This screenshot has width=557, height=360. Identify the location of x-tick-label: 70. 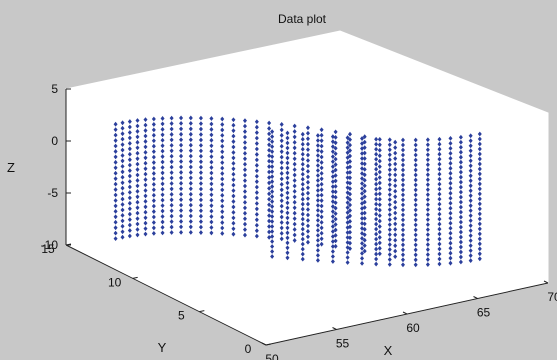
(552, 297).